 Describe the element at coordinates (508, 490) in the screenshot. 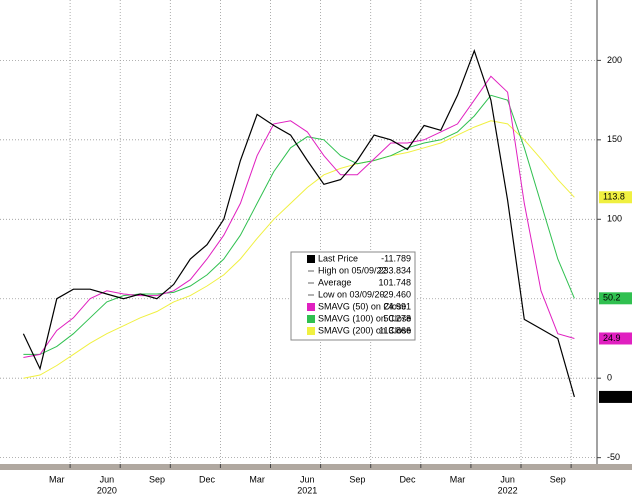

I see `x-year-label: 2022` at that location.